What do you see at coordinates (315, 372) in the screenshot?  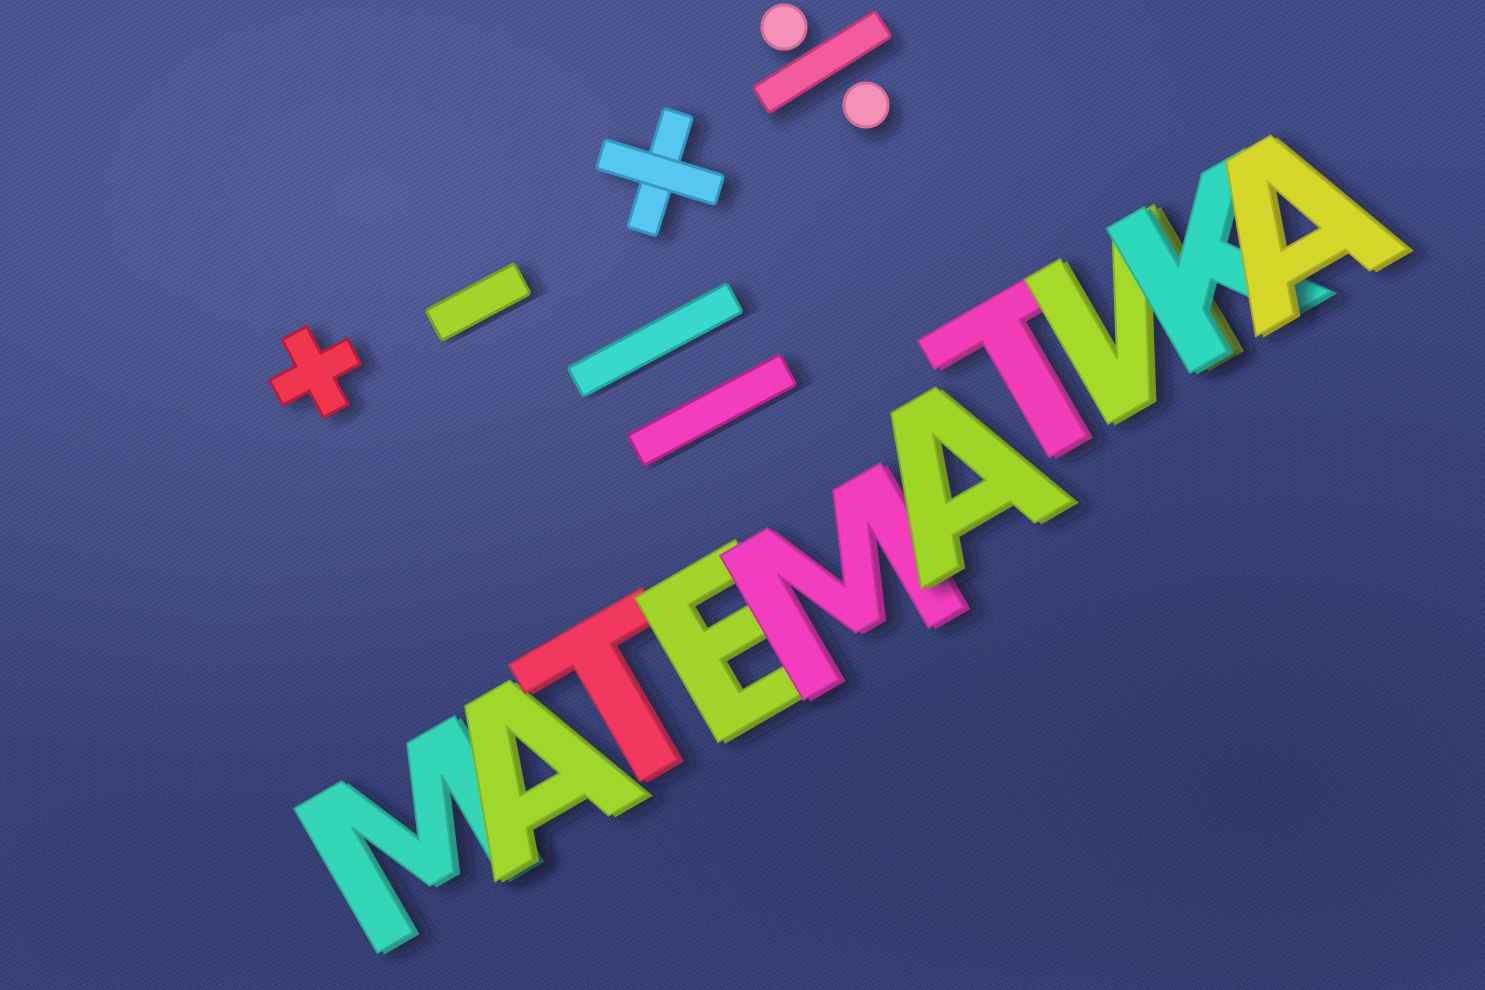 I see `plus-sign` at bounding box center [315, 372].